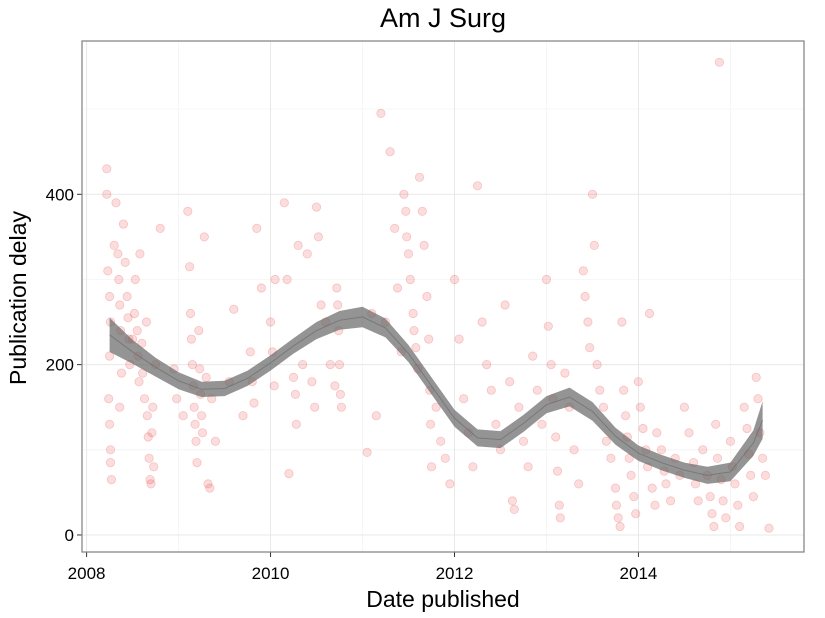 This screenshot has height=618, width=825. What do you see at coordinates (271, 573) in the screenshot?
I see `x-tick-label: 2010` at bounding box center [271, 573].